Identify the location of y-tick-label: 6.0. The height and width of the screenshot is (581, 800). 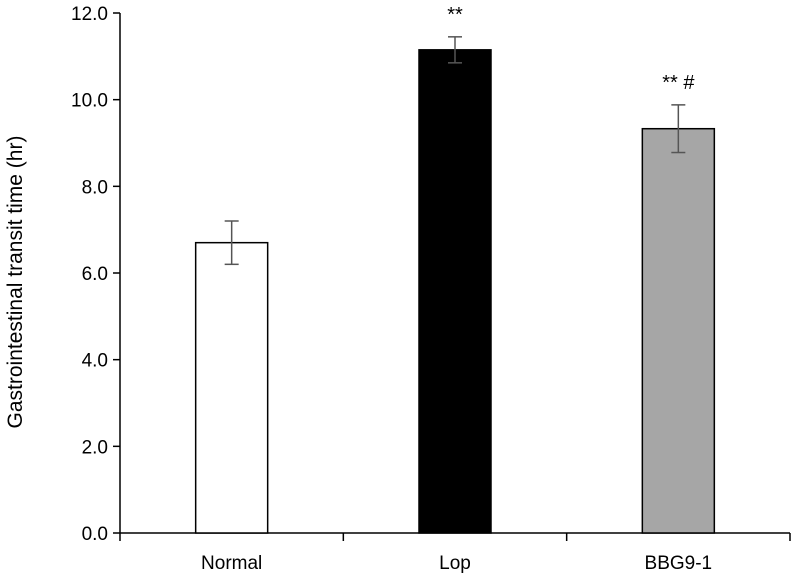
(95, 274).